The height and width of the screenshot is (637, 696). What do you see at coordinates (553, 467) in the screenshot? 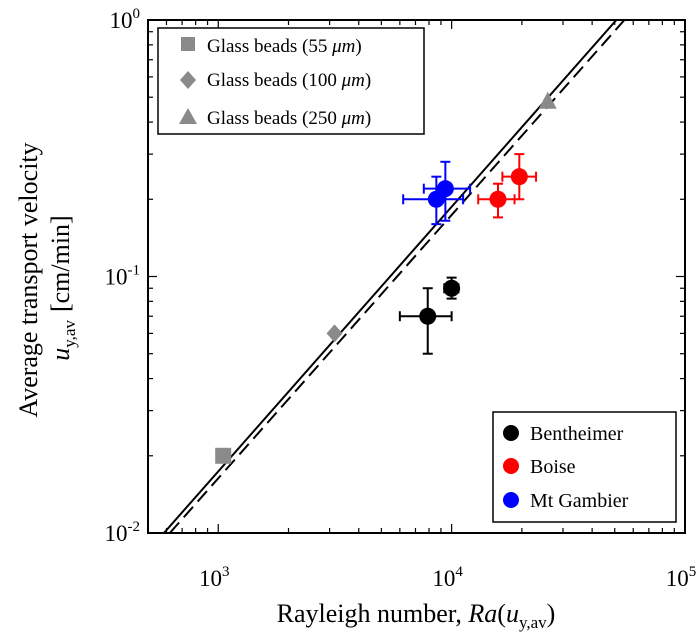
I see `legend-boise: Boise` at bounding box center [553, 467].